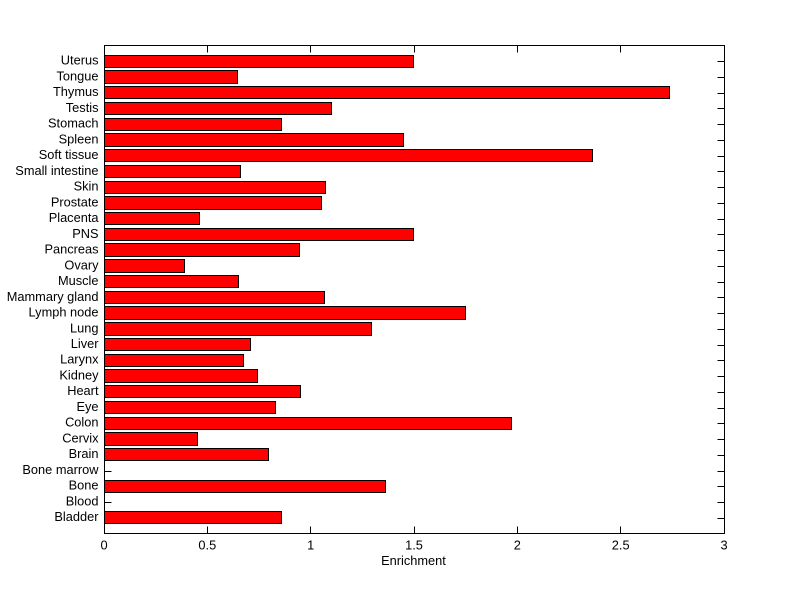 Image resolution: width=800 pixels, height=604 pixels. Describe the element at coordinates (81, 422) in the screenshot. I see `svg-text: Colon` at that location.